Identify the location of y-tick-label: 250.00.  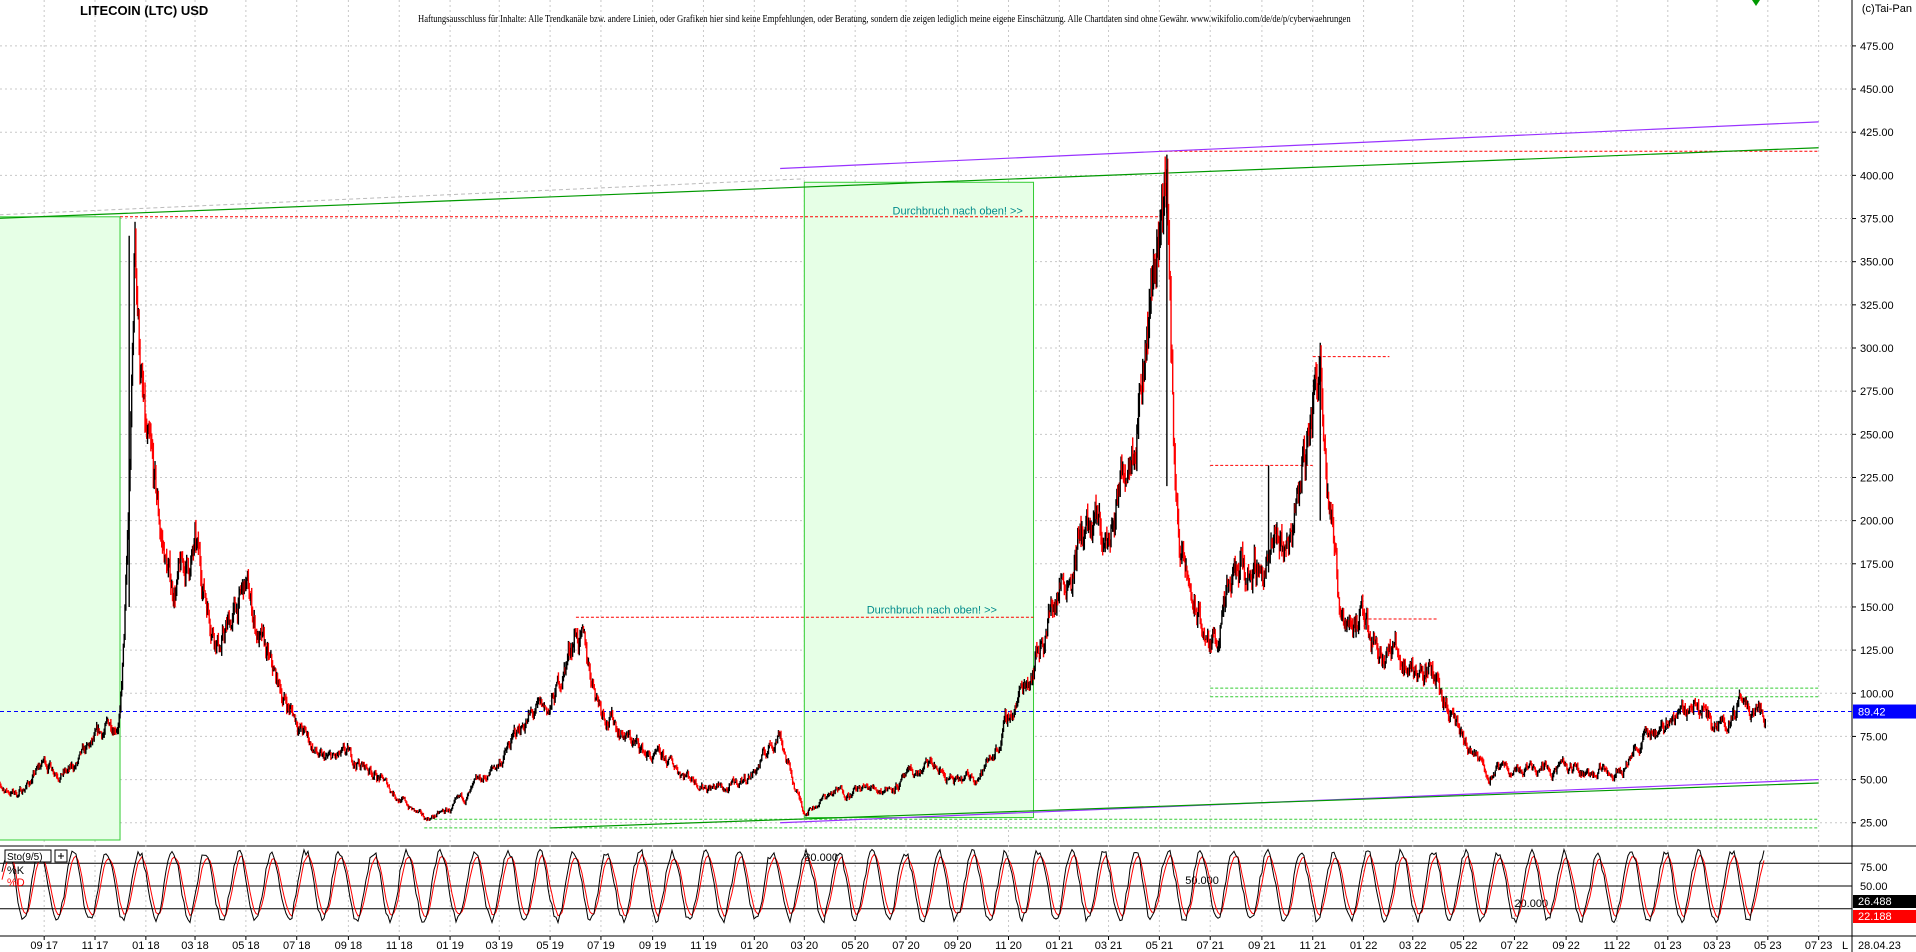
(1877, 435).